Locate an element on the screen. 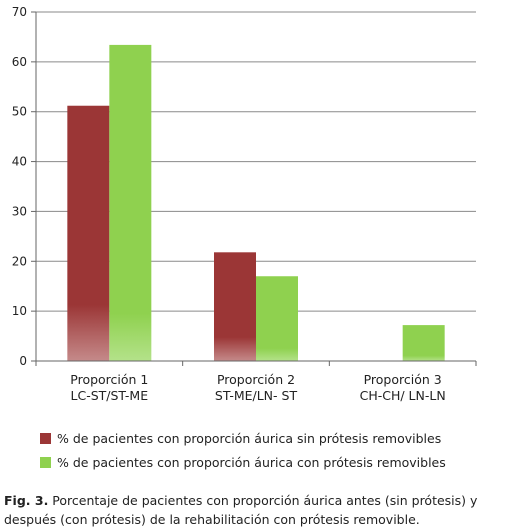  figure-label: Fig. 3. is located at coordinates (26, 500).